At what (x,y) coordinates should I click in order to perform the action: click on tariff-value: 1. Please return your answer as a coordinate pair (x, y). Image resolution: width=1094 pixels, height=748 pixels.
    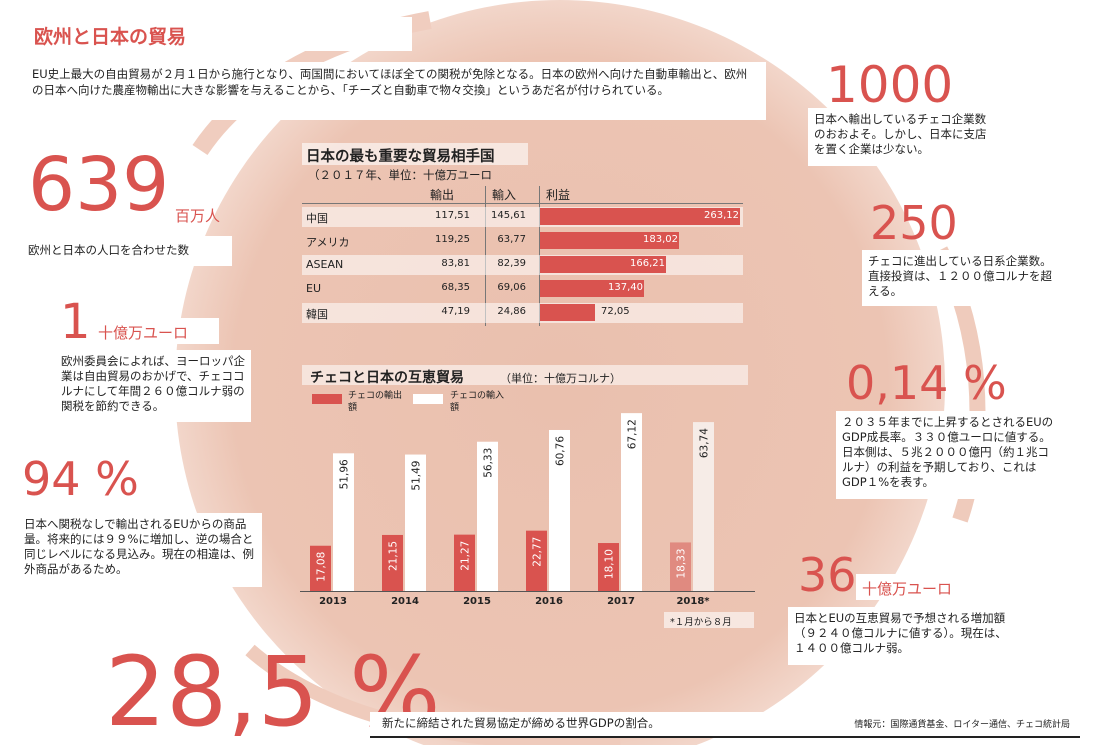
    Looking at the image, I should click on (75, 322).